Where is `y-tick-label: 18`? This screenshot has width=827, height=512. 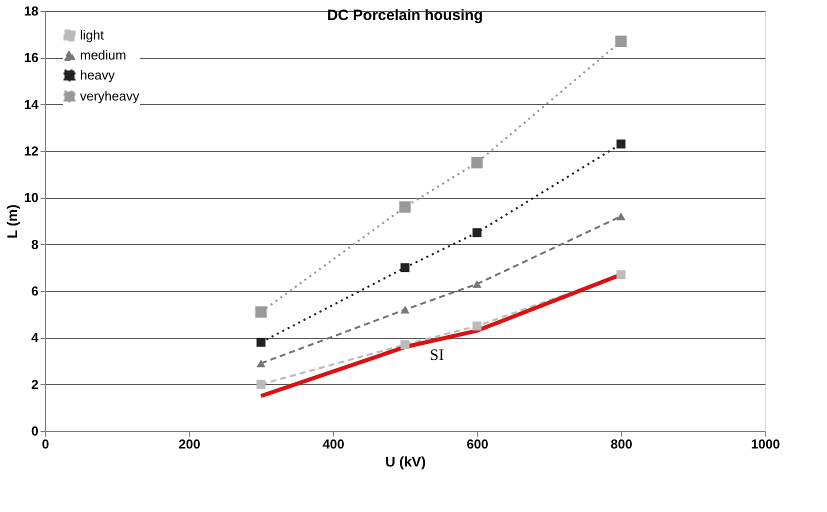 y-tick-label: 18 is located at coordinates (31, 11).